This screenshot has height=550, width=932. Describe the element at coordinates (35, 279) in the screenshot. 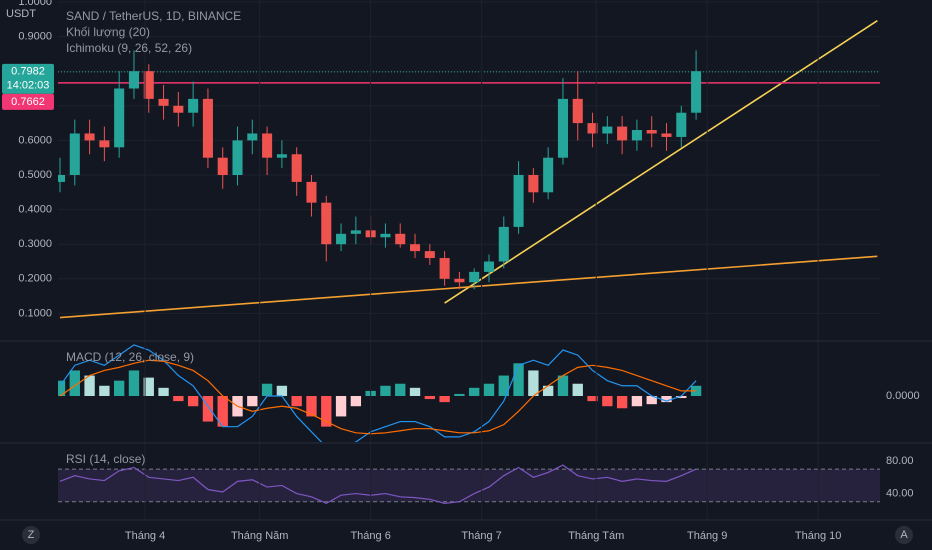

I see `y-tick-label: 0.2000` at that location.